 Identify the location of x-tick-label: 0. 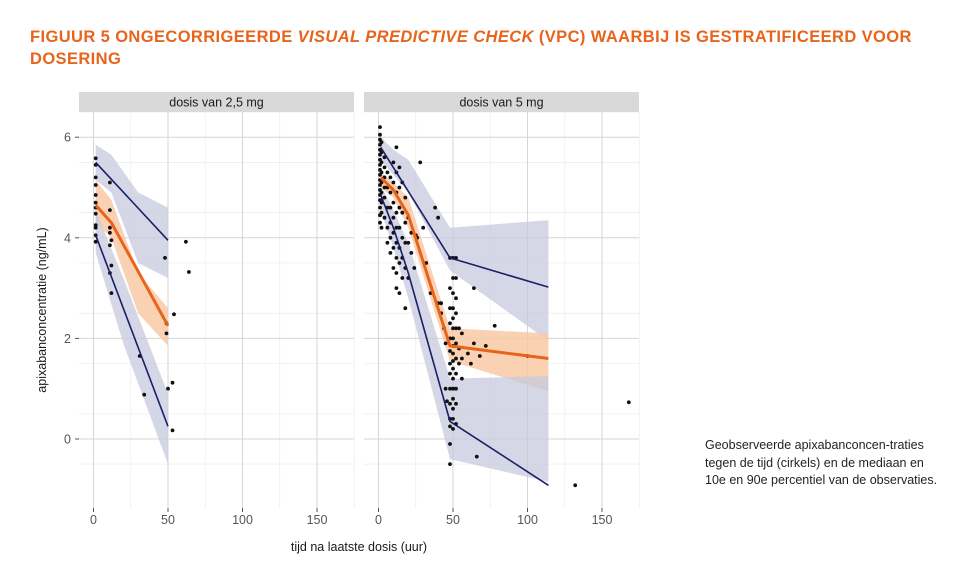
(378, 520).